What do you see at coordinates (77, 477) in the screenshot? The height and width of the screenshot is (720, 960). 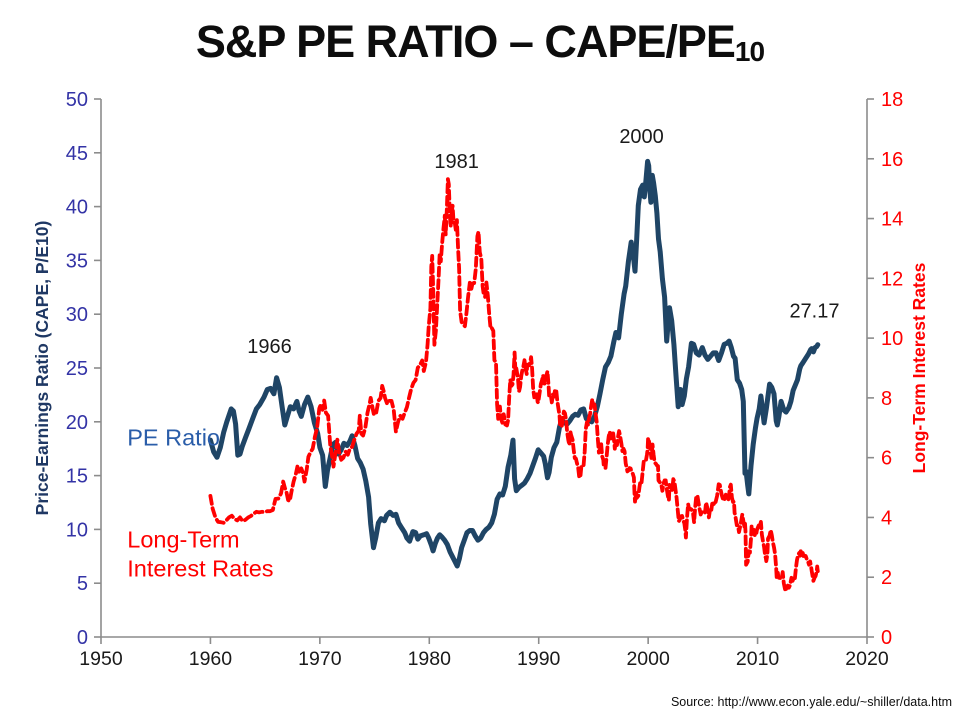 I see `left-tick-label: 15` at bounding box center [77, 477].